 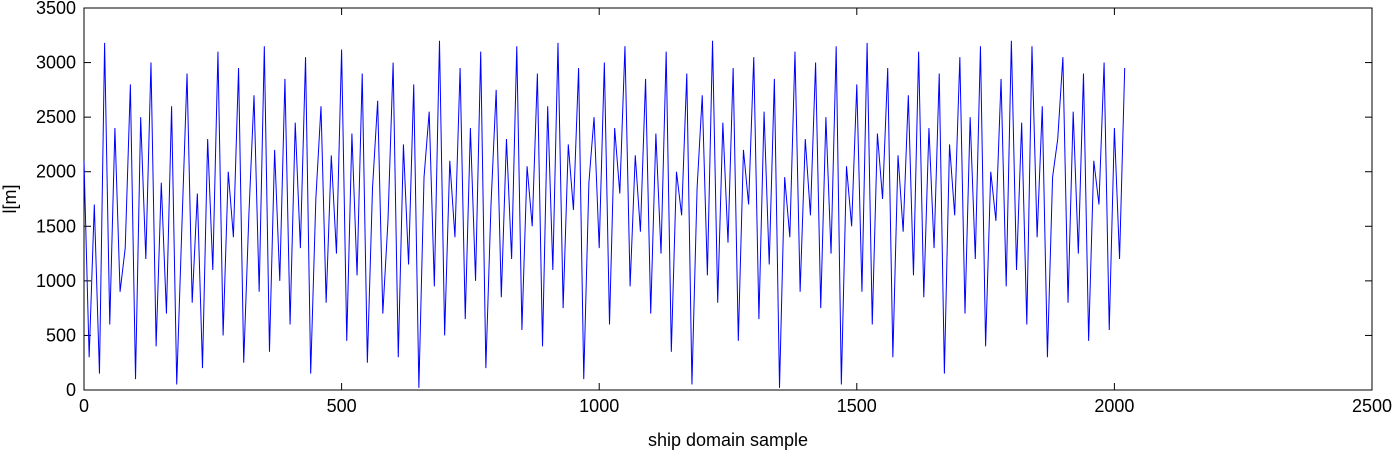 What do you see at coordinates (56, 172) in the screenshot?
I see `y-tick-label: 2000` at bounding box center [56, 172].